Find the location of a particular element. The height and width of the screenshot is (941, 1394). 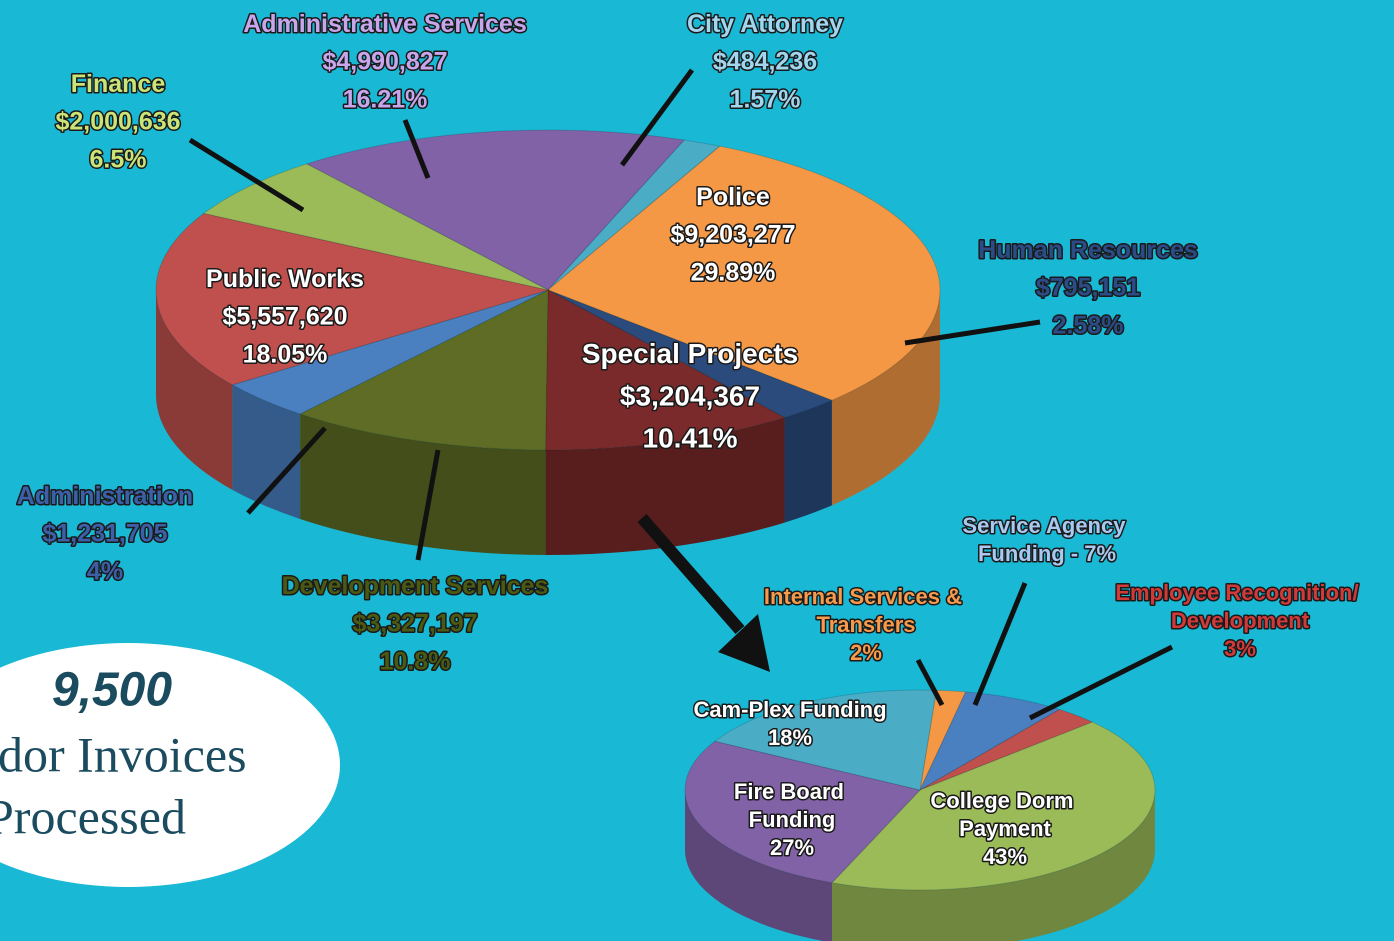

arrow-head is located at coordinates (744, 643).